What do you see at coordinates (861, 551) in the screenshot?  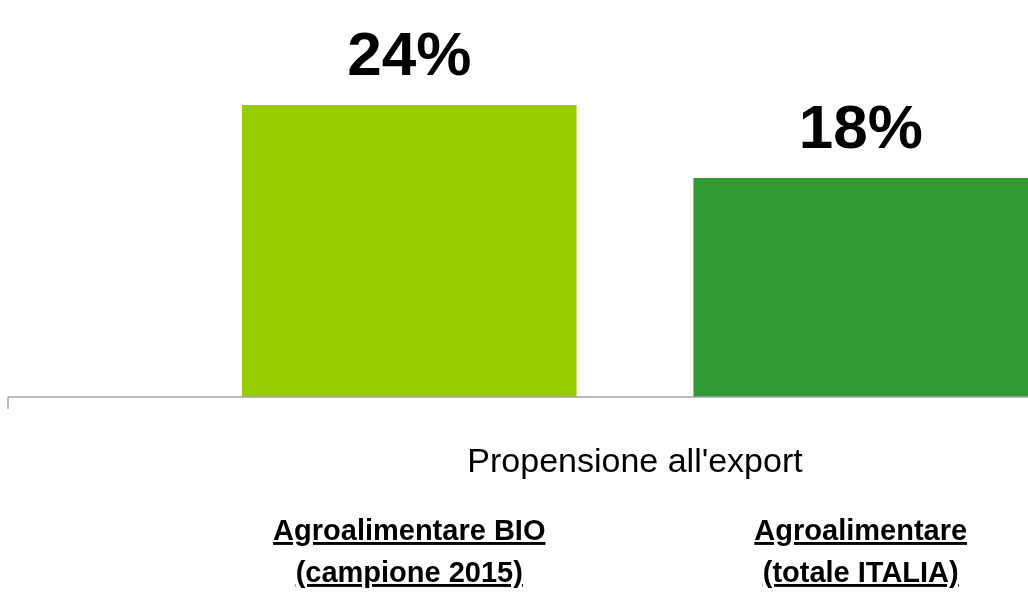 I see `x-tick-label: Agroalimentare (totale ITALIA)` at bounding box center [861, 551].